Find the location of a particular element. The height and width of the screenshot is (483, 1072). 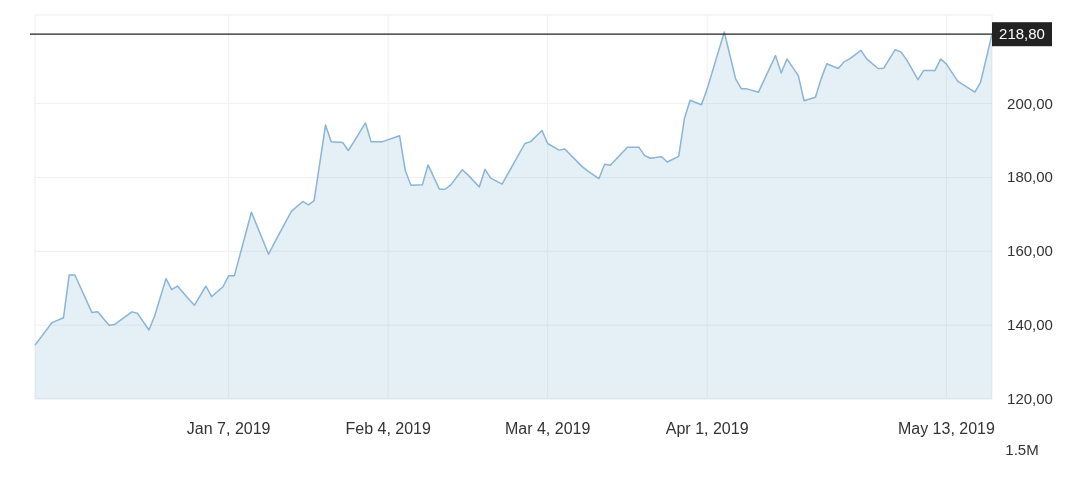

y-tick-label: 160,00 is located at coordinates (1030, 251).